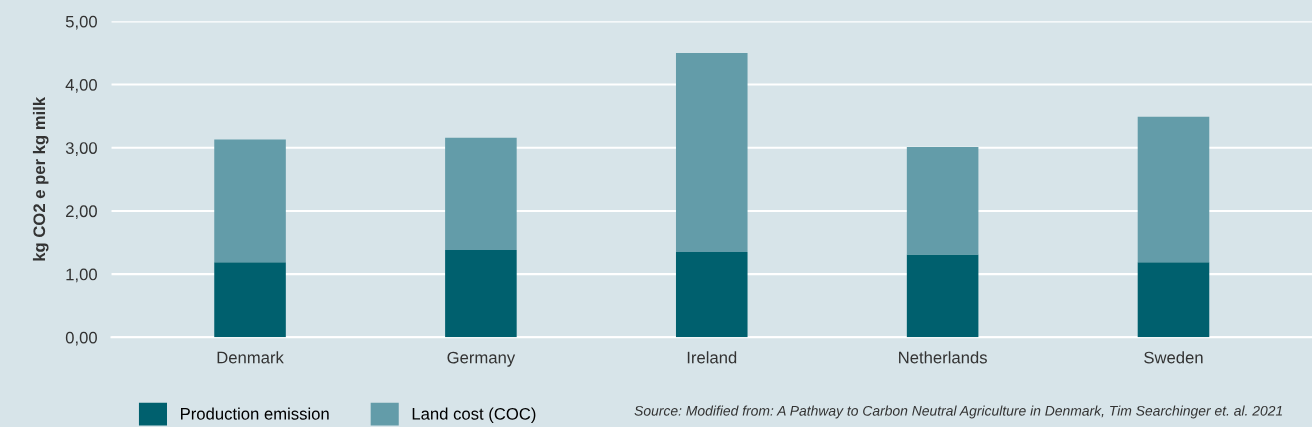  What do you see at coordinates (250, 357) in the screenshot?
I see `x-tick-label: Denmark` at bounding box center [250, 357].